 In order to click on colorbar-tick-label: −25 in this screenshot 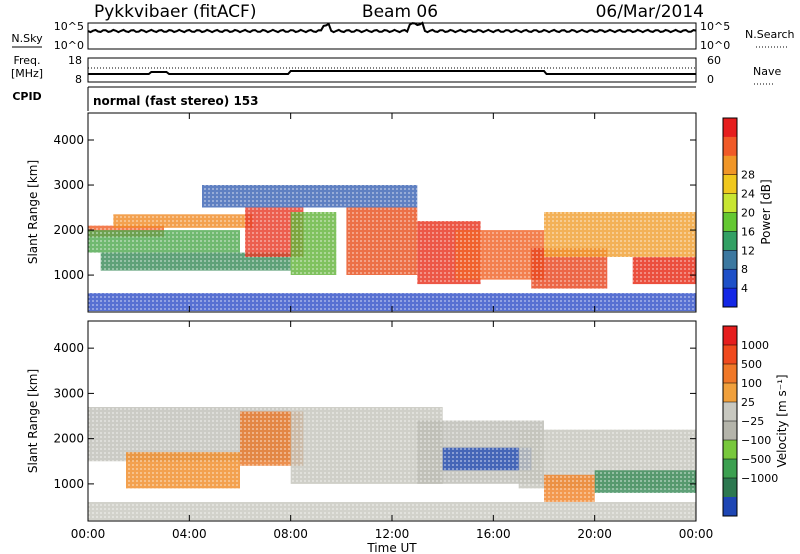, I will do `click(752, 421)`.